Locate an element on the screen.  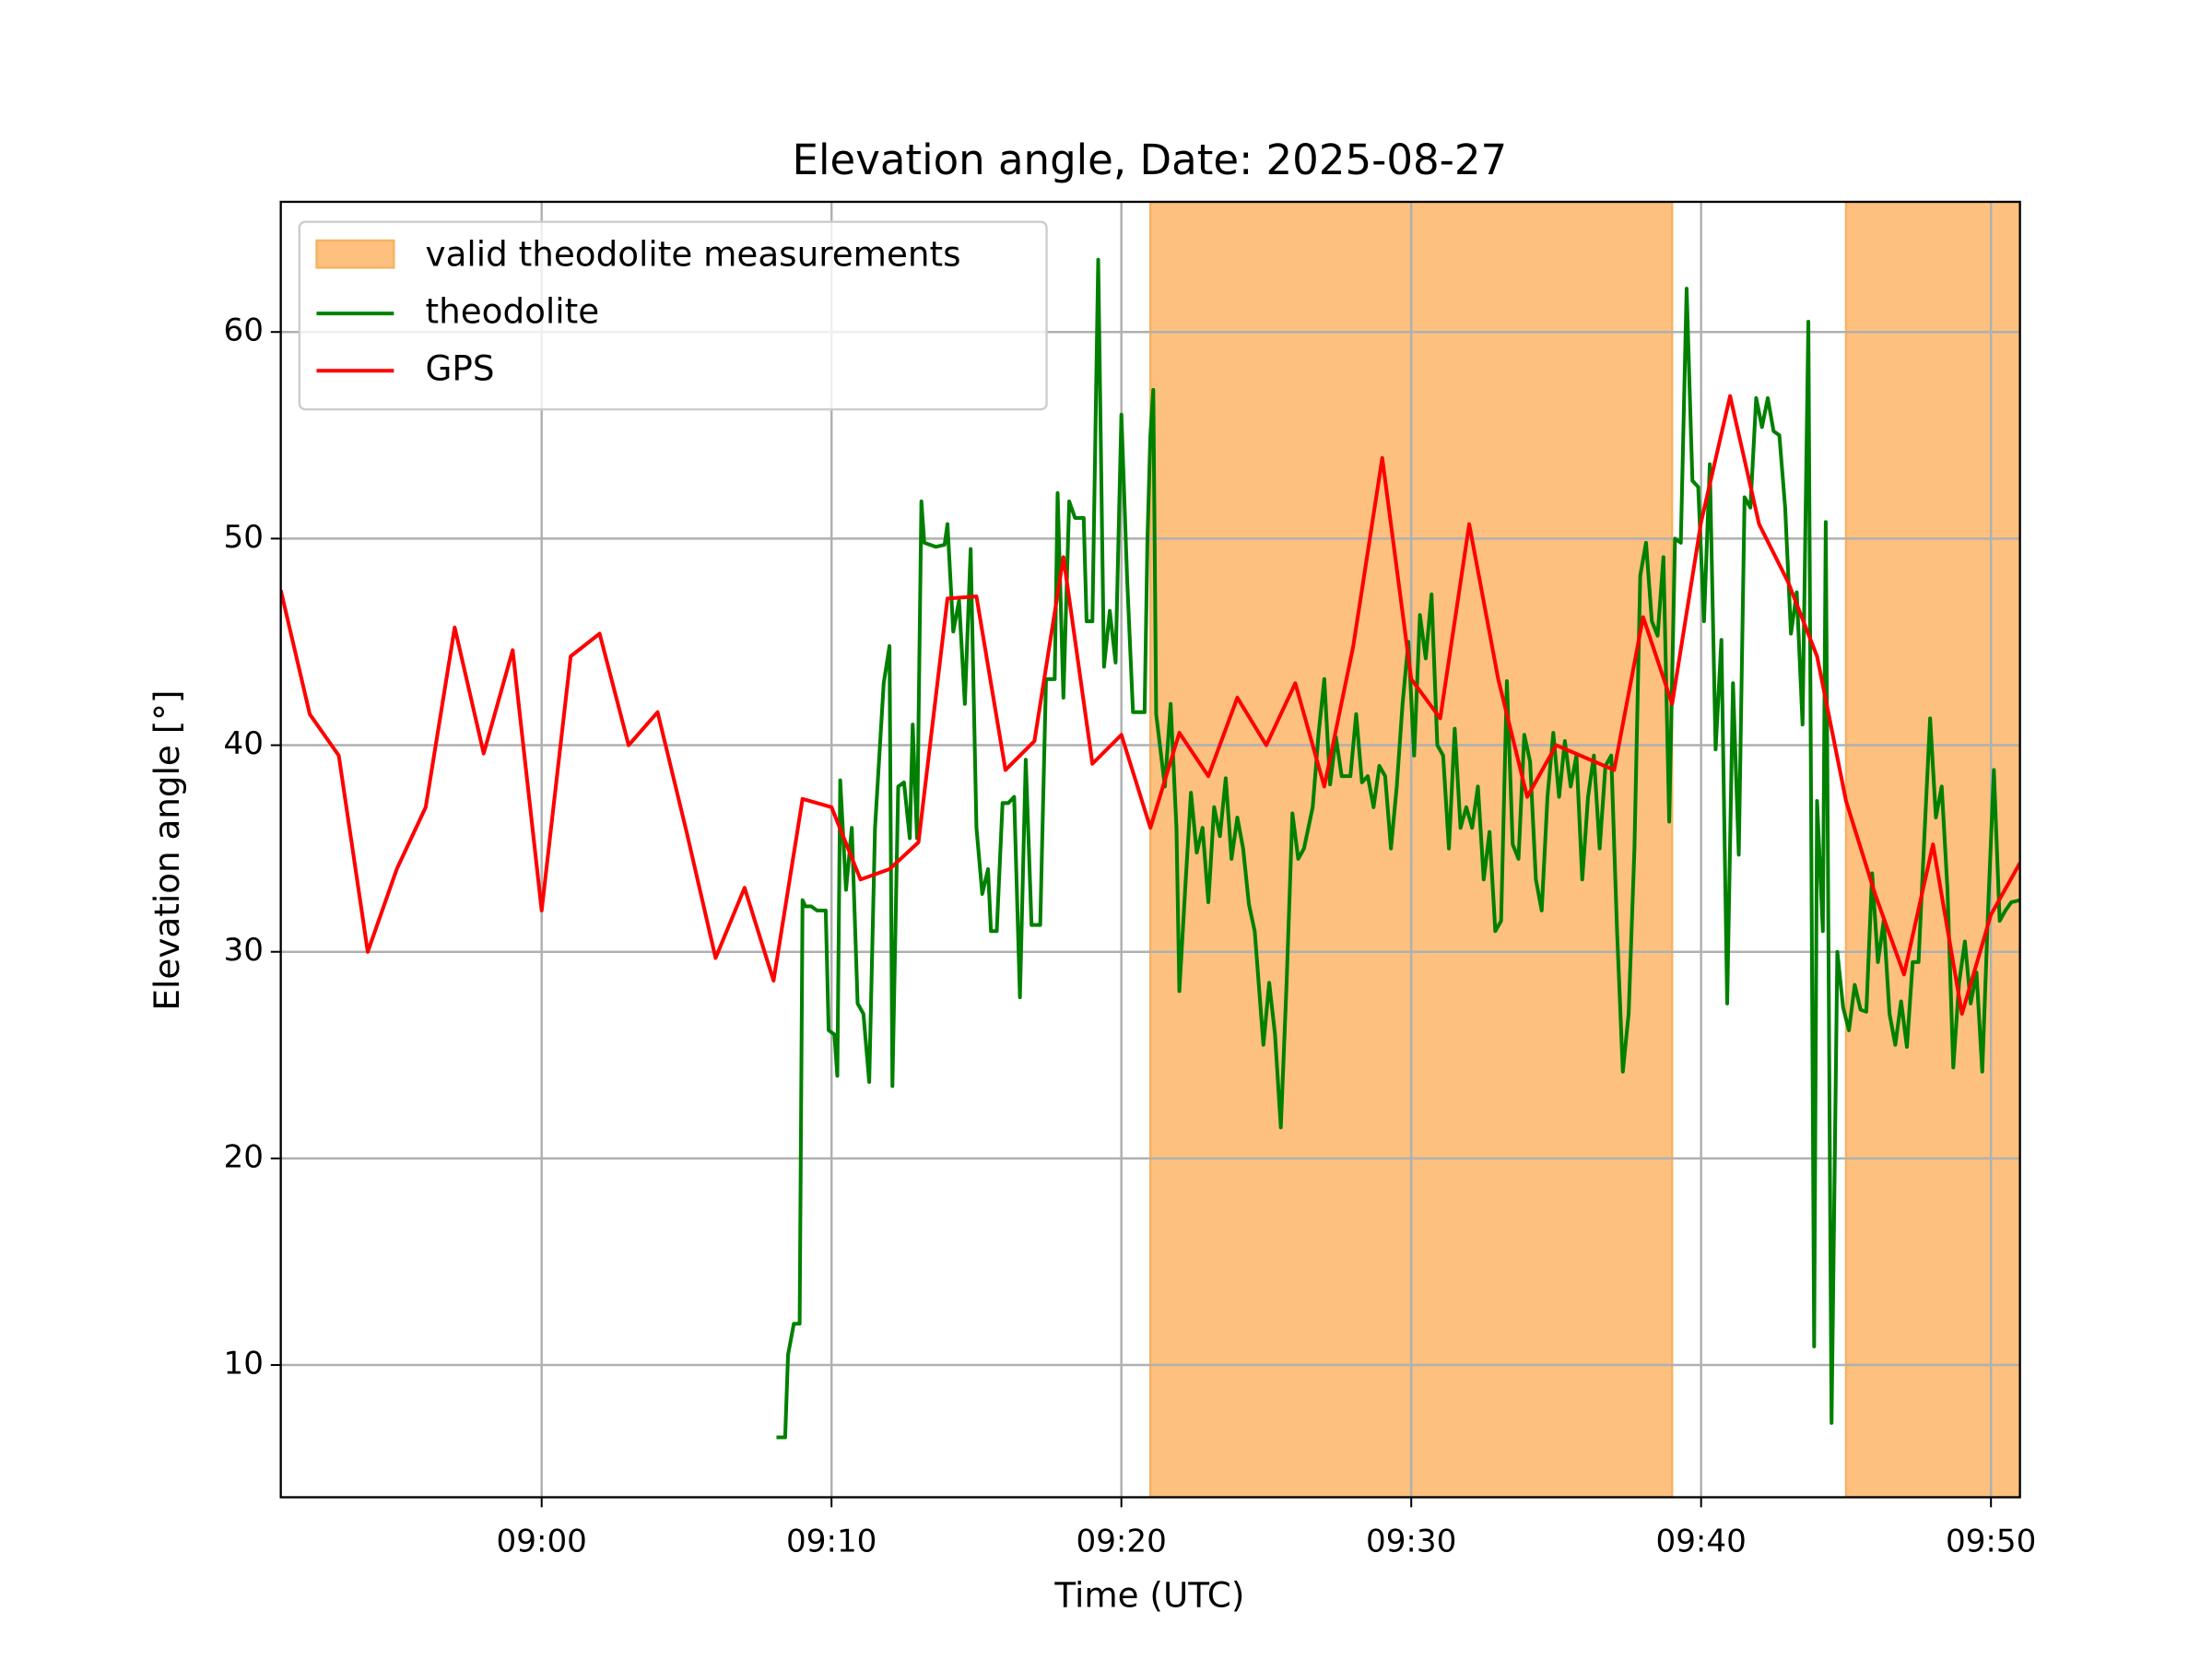
legend-label: theodolite is located at coordinates (513, 311).